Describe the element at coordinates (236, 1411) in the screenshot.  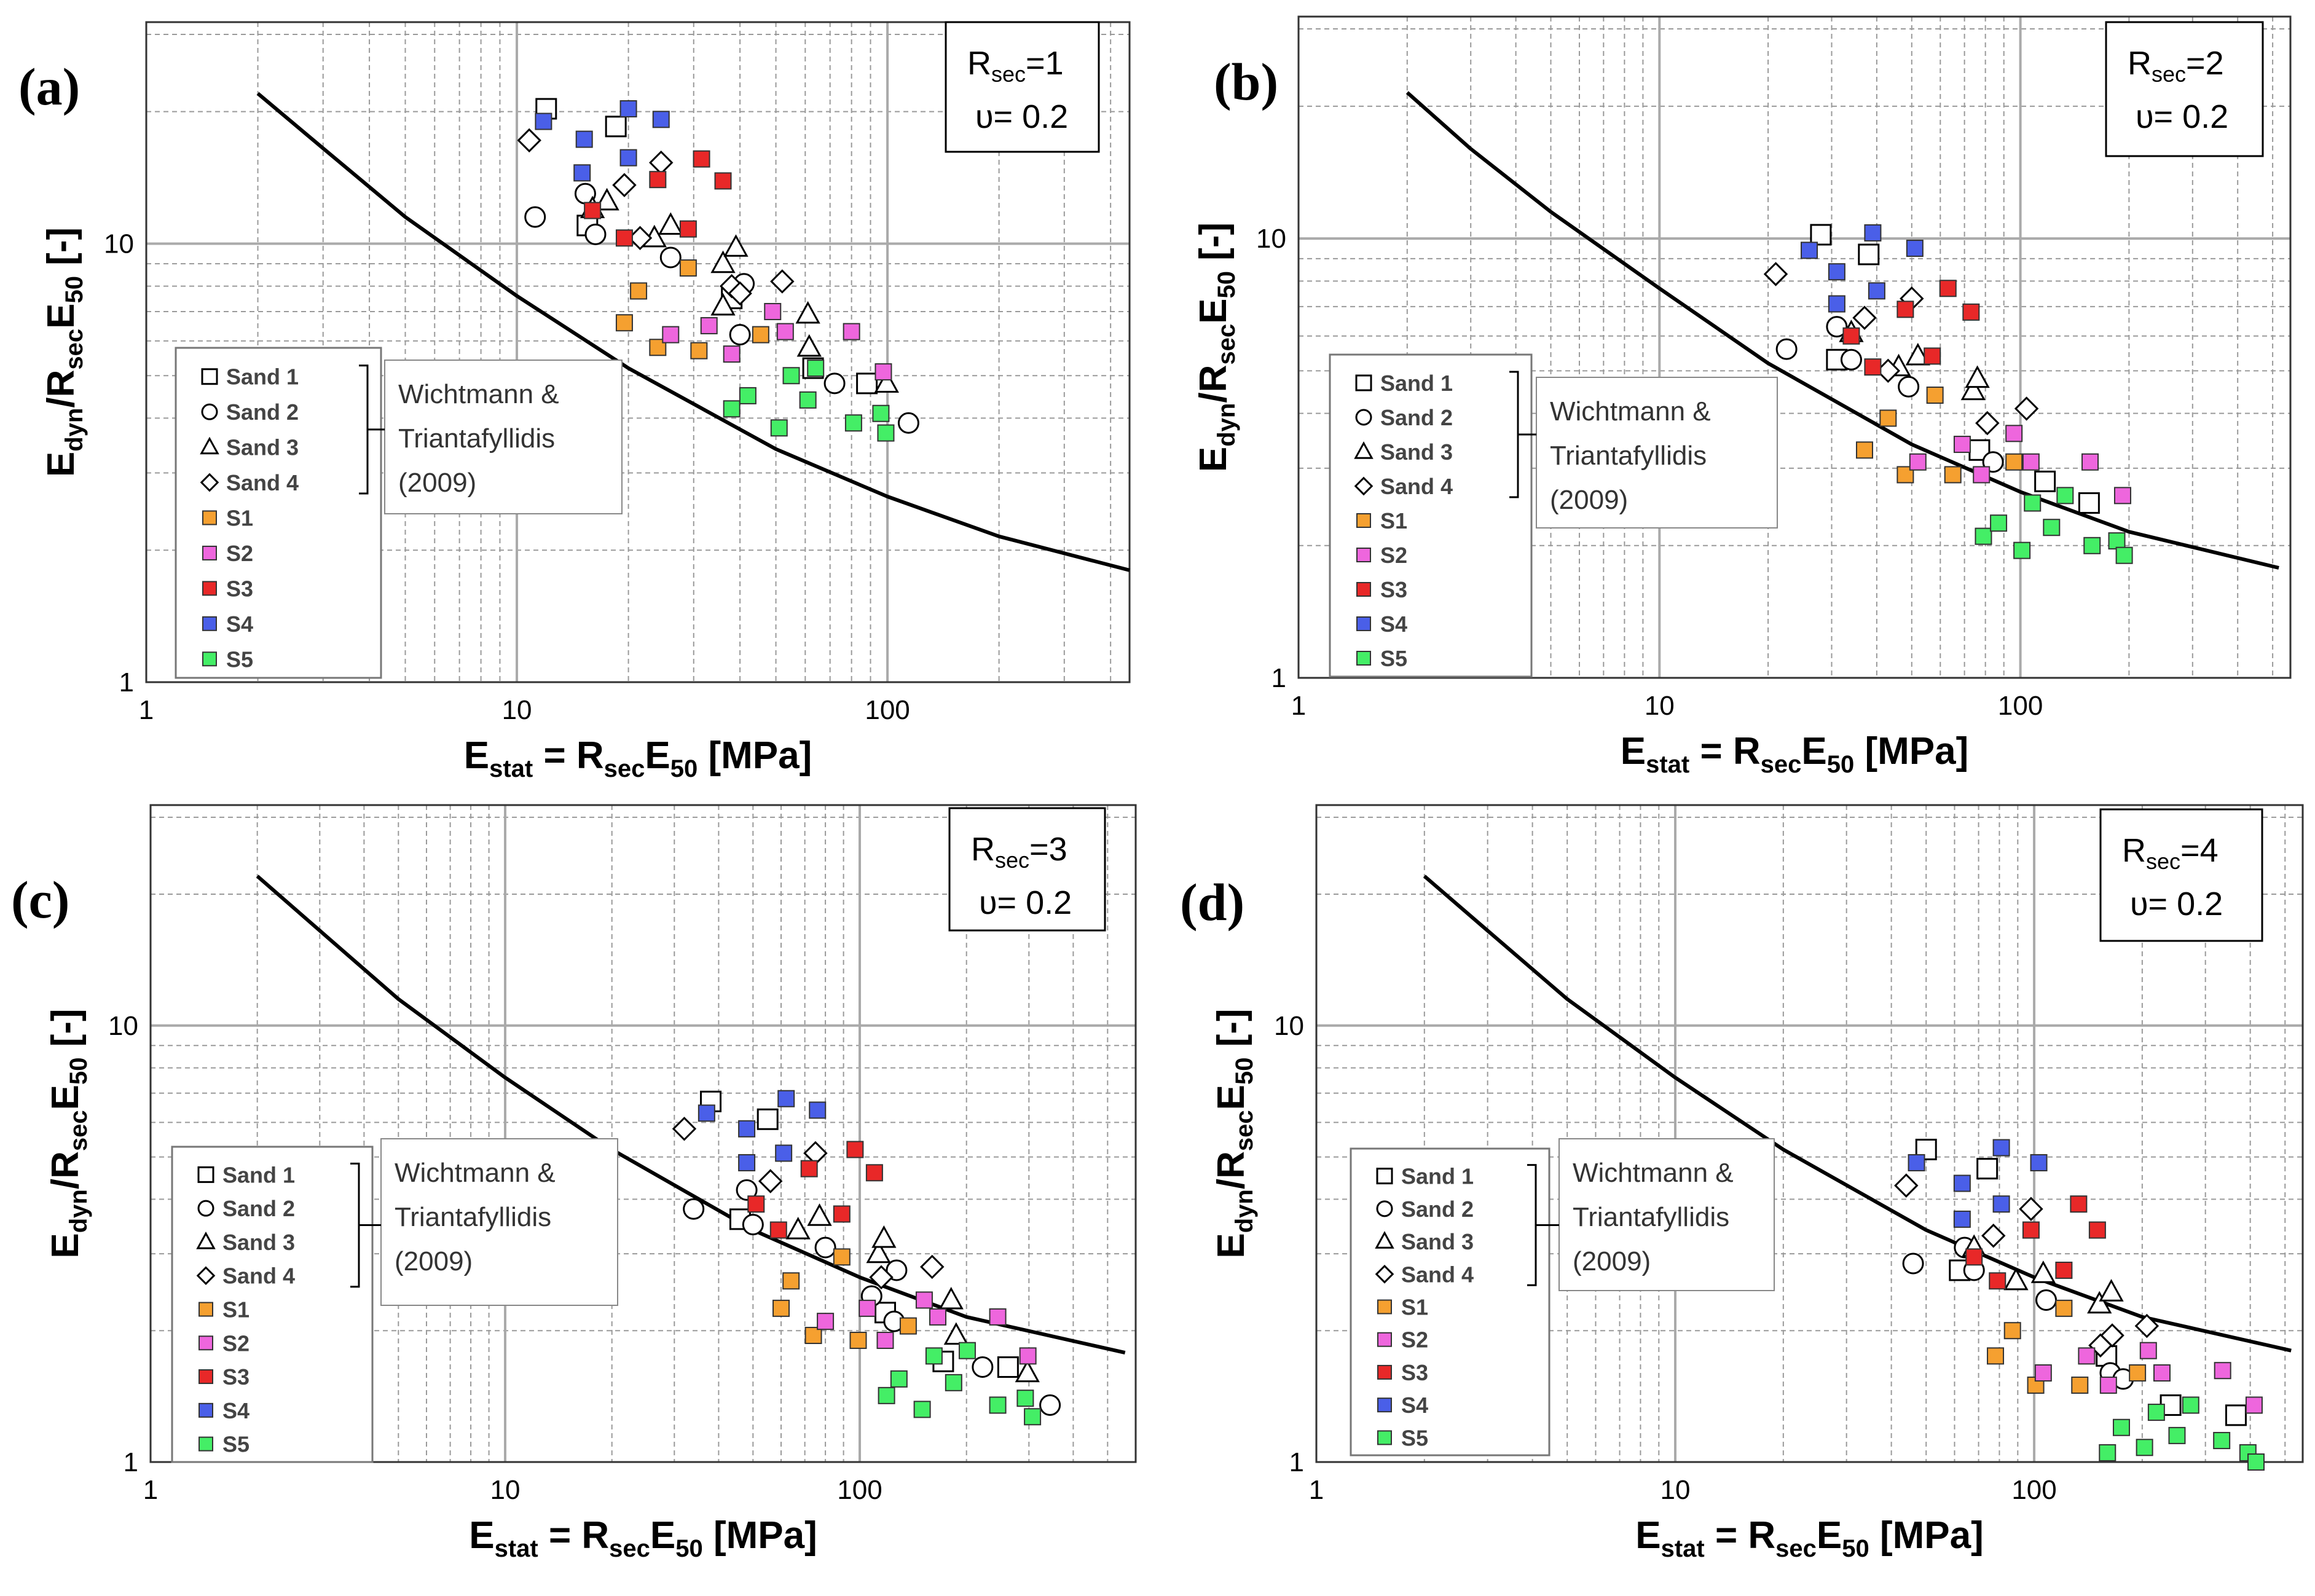
I see `legend-label: S4` at that location.